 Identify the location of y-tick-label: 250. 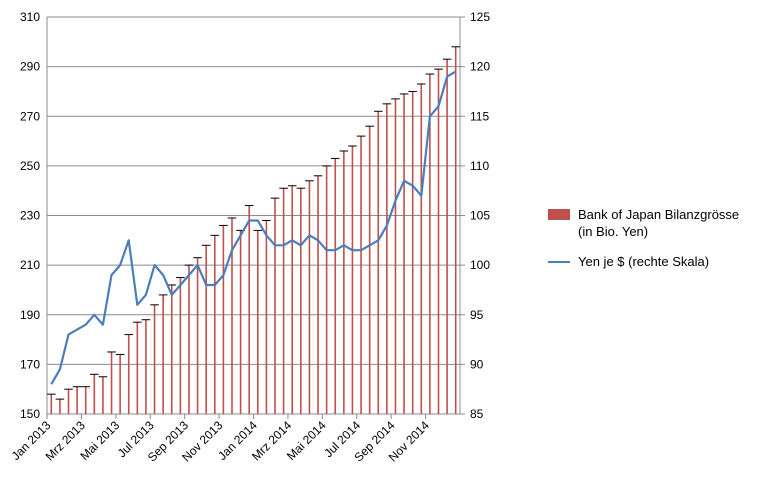
(30, 166).